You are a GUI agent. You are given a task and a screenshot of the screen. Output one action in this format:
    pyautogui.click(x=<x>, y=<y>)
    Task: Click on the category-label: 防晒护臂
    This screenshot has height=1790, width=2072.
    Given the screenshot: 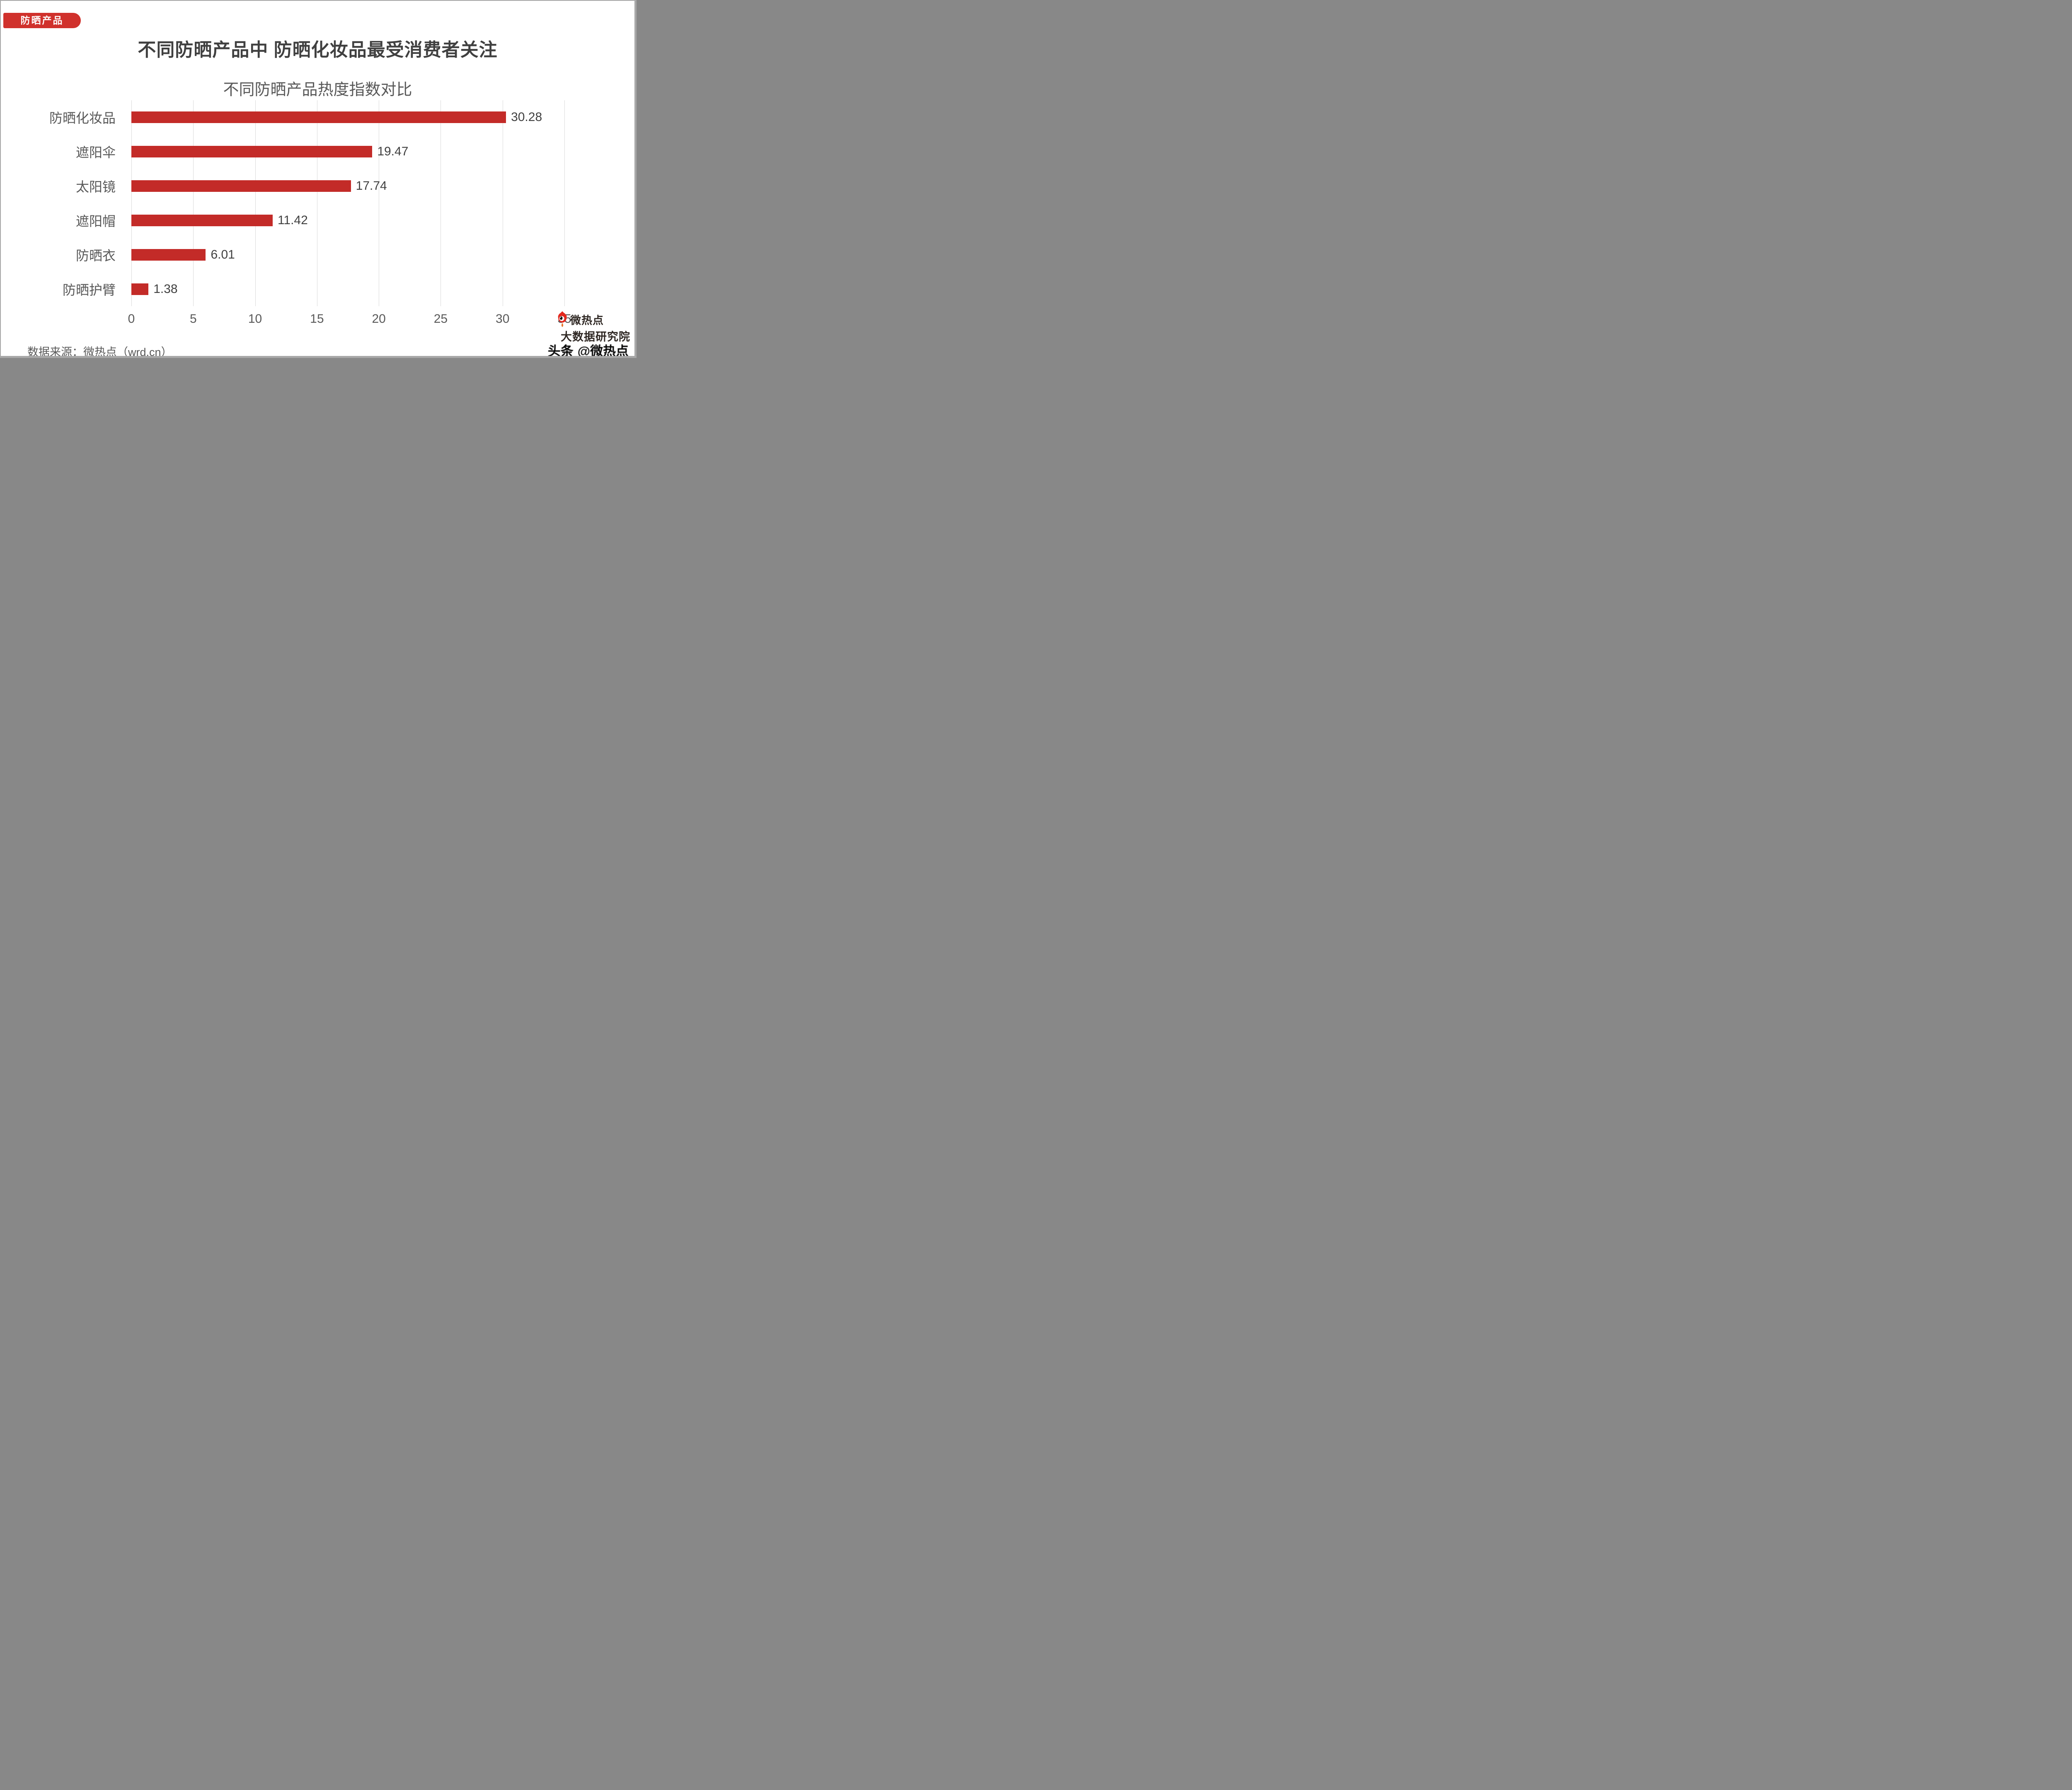 What is the action you would take?
    pyautogui.click(x=89, y=290)
    